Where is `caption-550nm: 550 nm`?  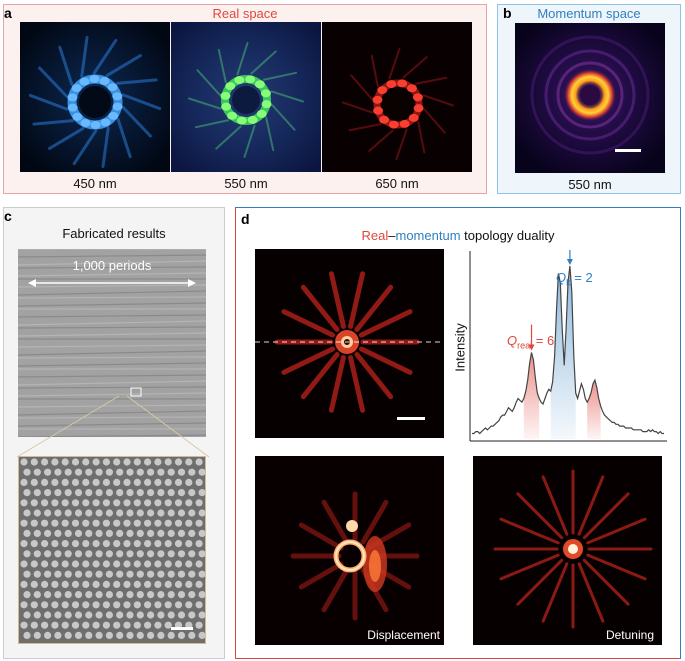 caption-550nm: 550 nm is located at coordinates (246, 183).